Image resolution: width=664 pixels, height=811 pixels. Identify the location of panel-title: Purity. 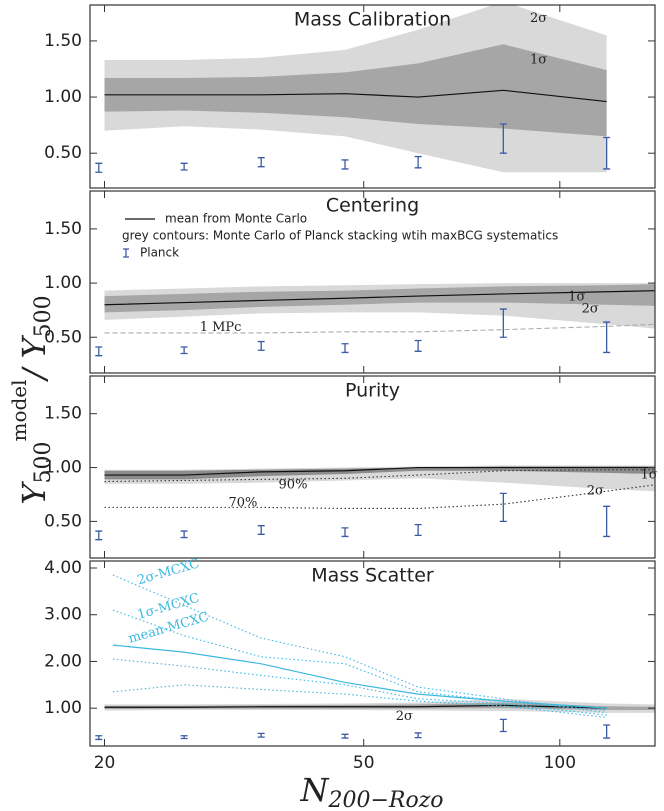
(372, 391).